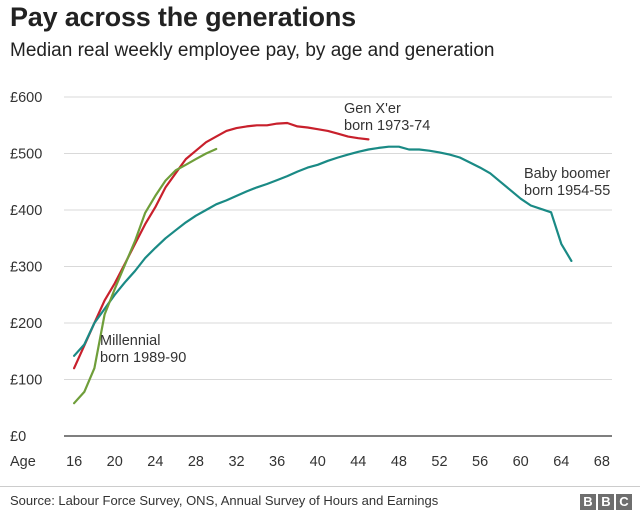 This screenshot has width=640, height=520. What do you see at coordinates (372, 109) in the screenshot?
I see `series-label-0: Gen X'er` at bounding box center [372, 109].